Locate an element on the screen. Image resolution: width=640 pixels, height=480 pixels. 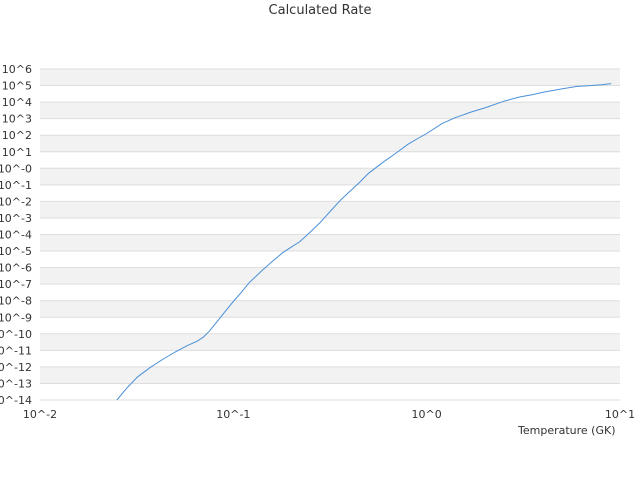
y-tick-label: 10^6 is located at coordinates (17, 69).